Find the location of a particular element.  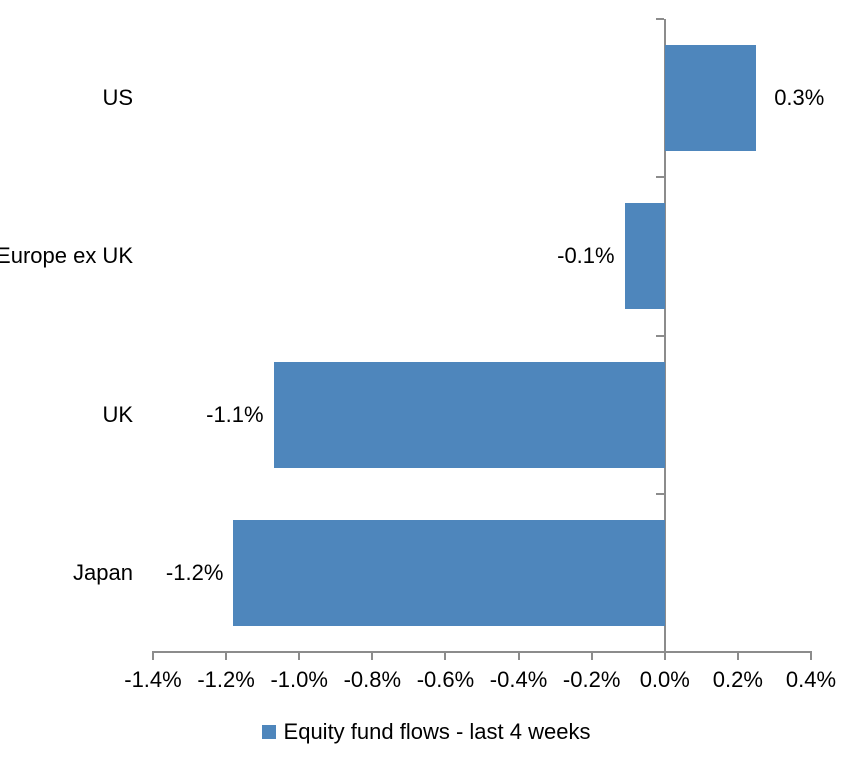

x-axis-tick-label: -0.2% is located at coordinates (591, 679).